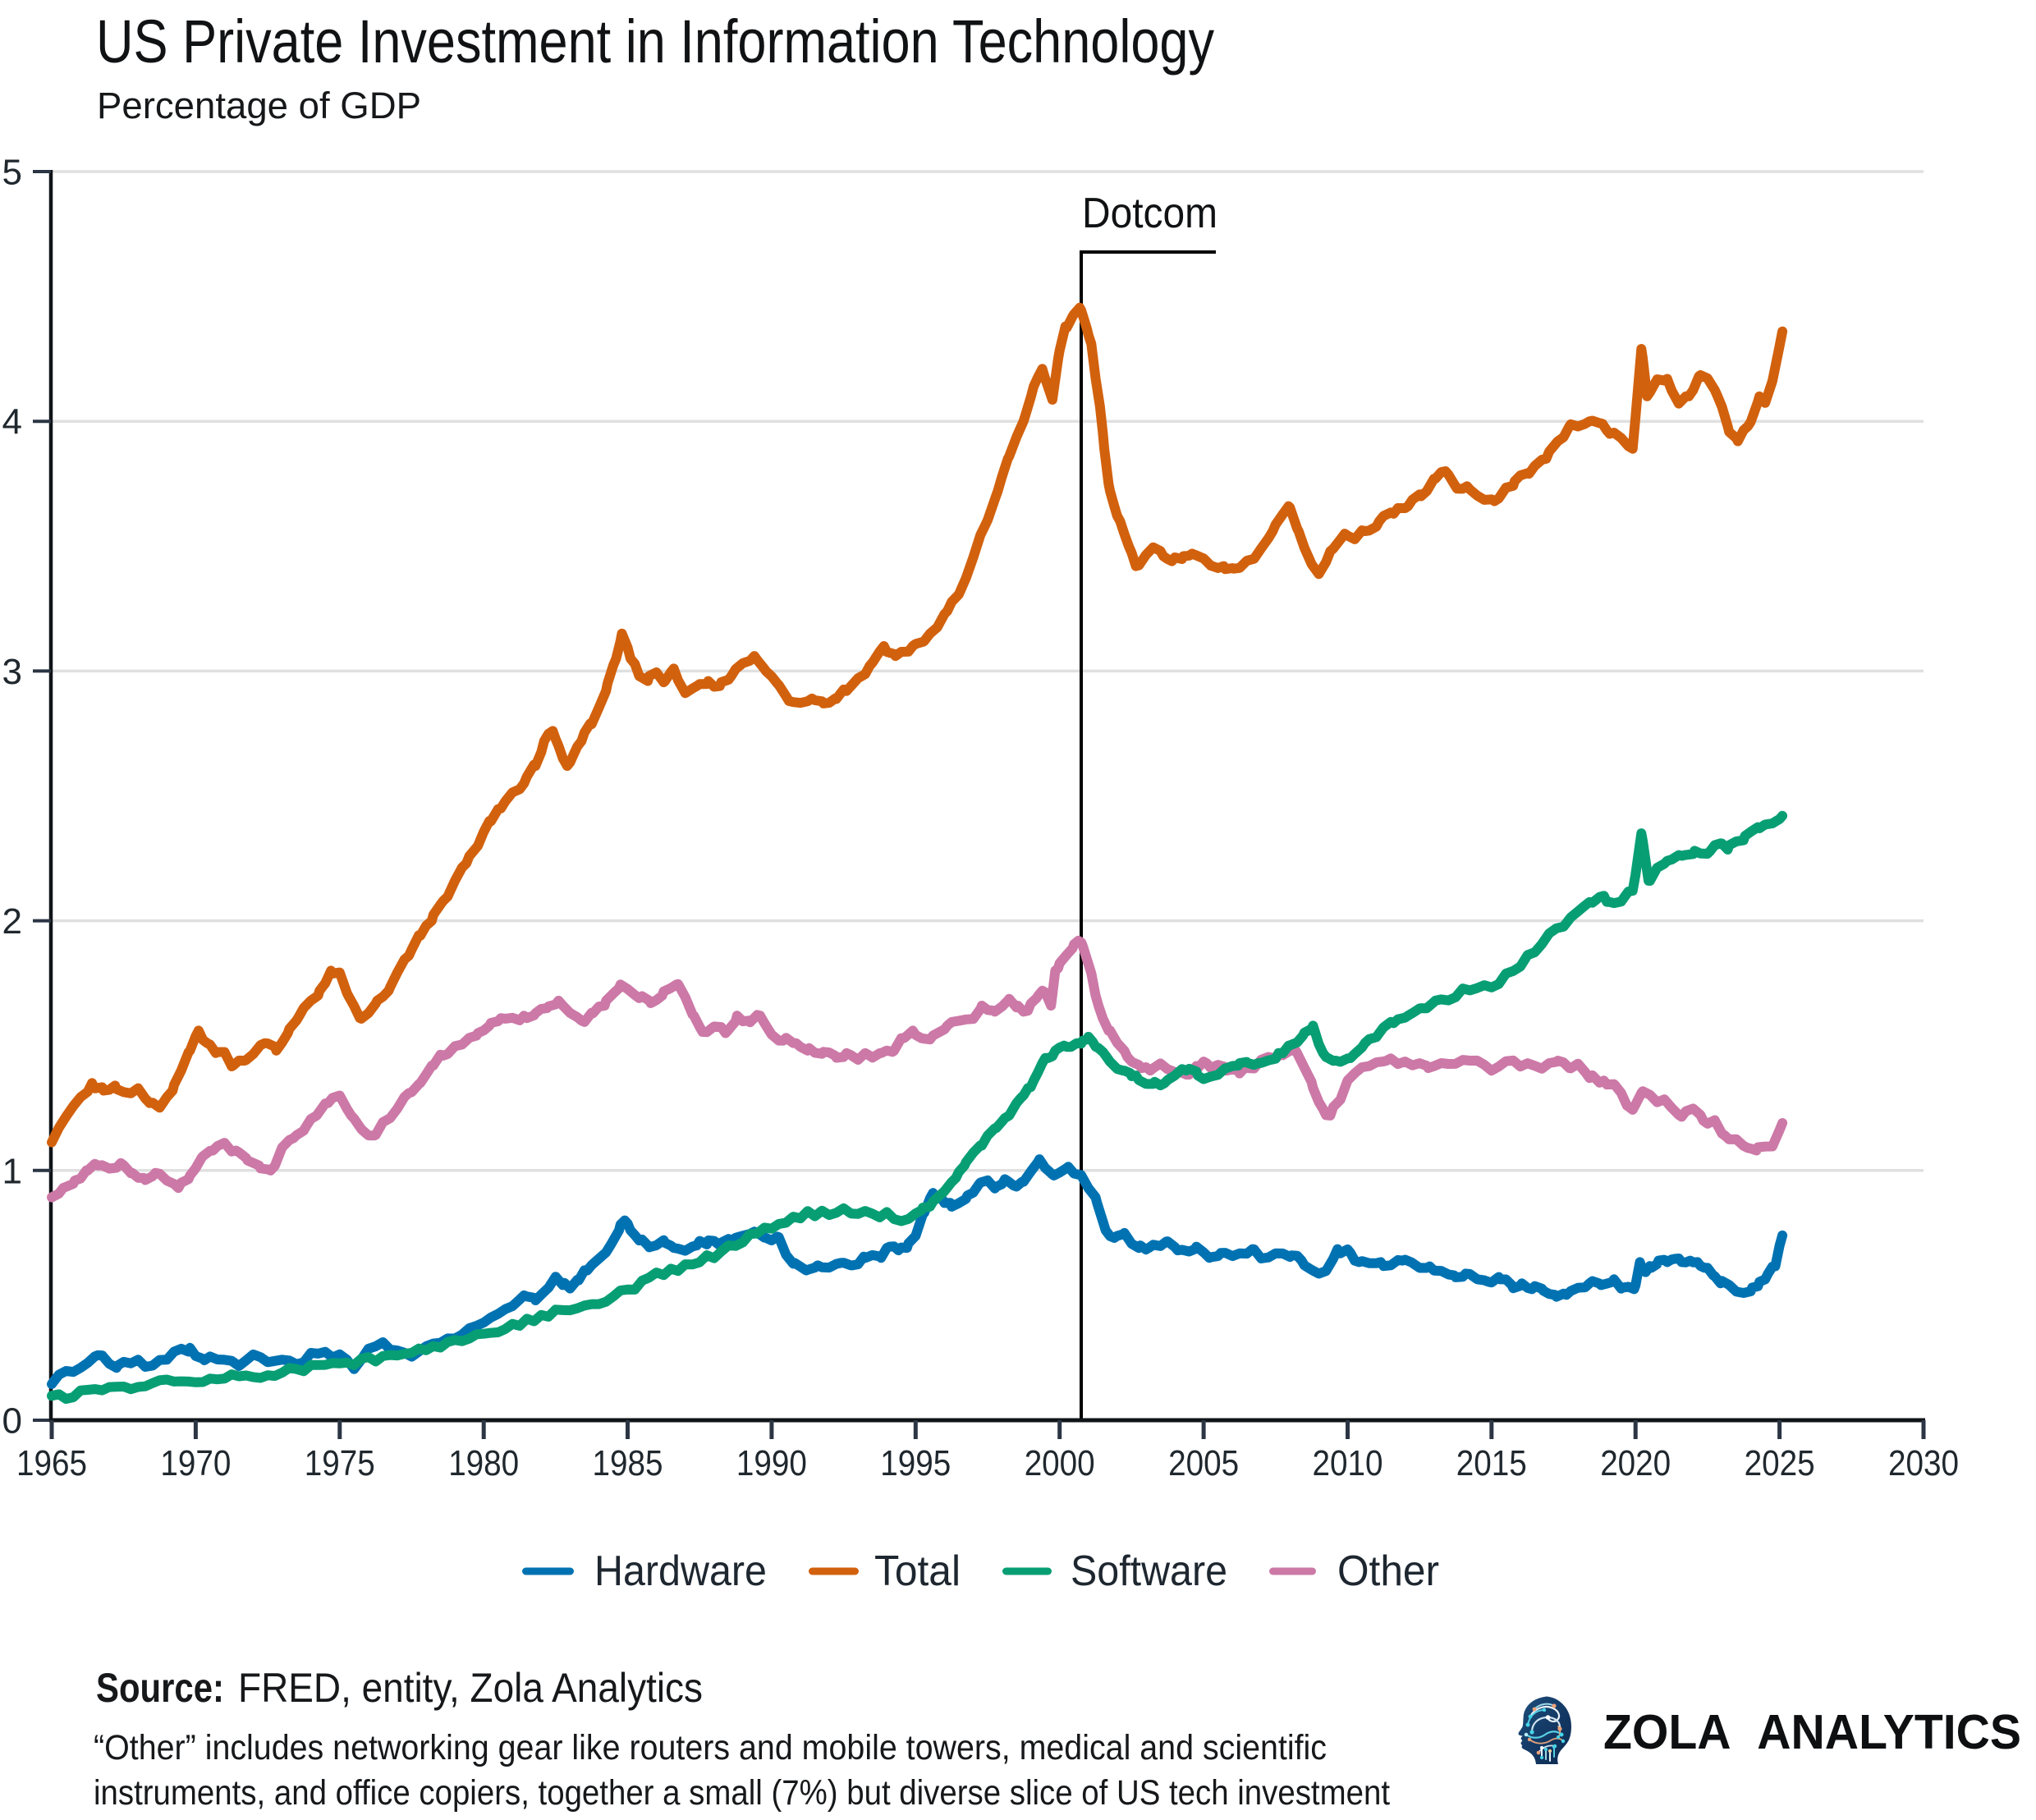 This screenshot has width=2036, height=1820. Describe the element at coordinates (160, 1688) in the screenshot. I see `svg-text: Source:` at that location.